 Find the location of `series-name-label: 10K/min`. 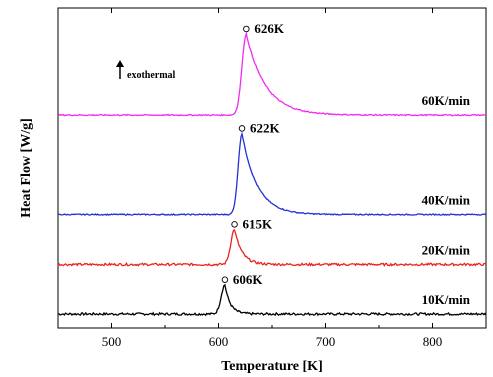

series-name-label: 10K/min is located at coordinates (446, 299).